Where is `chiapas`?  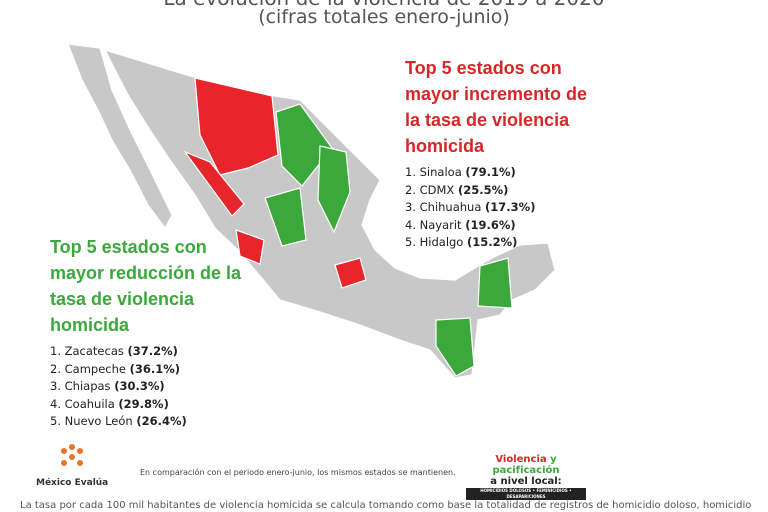 chiapas is located at coordinates (455, 347).